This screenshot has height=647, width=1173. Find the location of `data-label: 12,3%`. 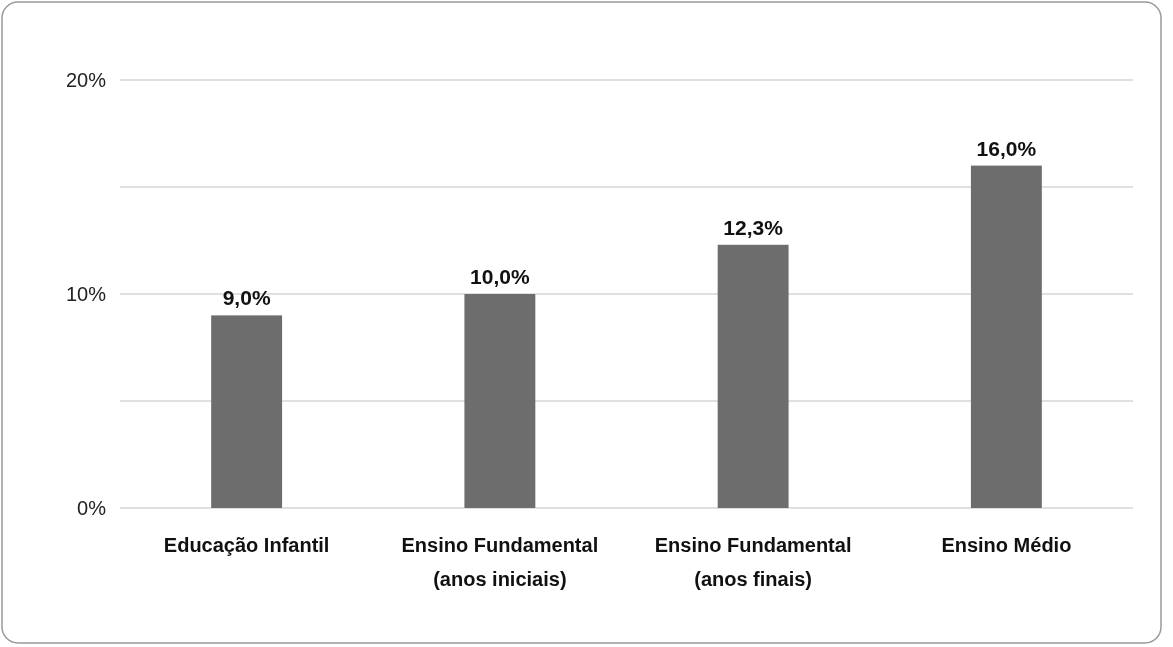

data-label: 12,3% is located at coordinates (753, 227).